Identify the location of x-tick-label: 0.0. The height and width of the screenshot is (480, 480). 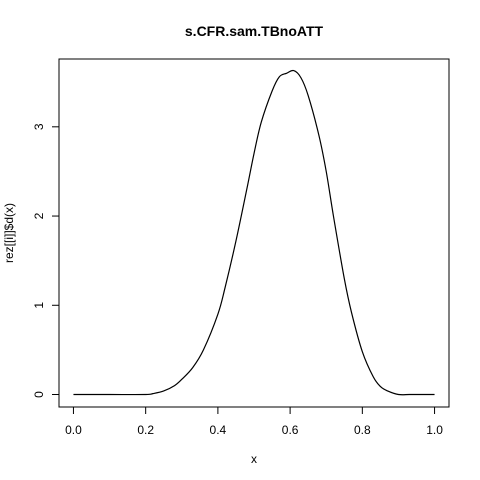
(73, 430).